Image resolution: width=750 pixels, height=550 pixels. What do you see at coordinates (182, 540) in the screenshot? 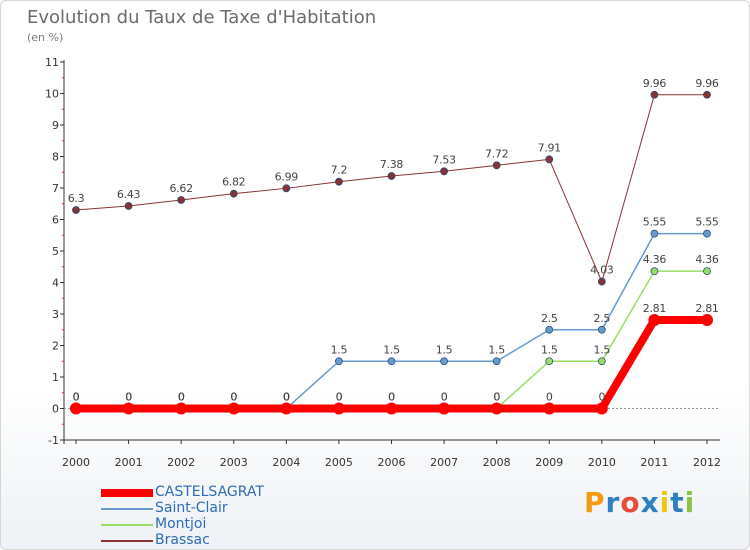
I see `legend-label: Brassac` at bounding box center [182, 540].